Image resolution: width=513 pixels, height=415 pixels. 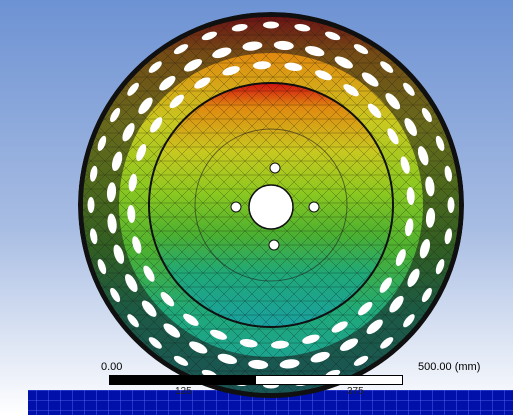 What do you see at coordinates (314, 207) in the screenshot?
I see `bolt-hole-right` at bounding box center [314, 207].